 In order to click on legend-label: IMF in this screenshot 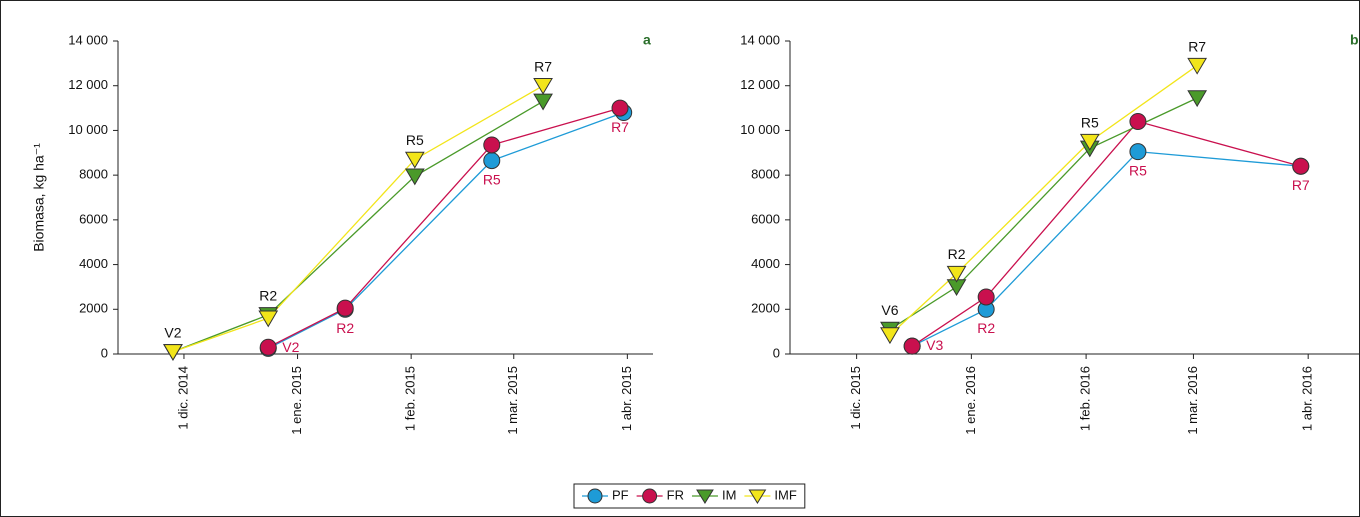, I will do `click(785, 494)`.